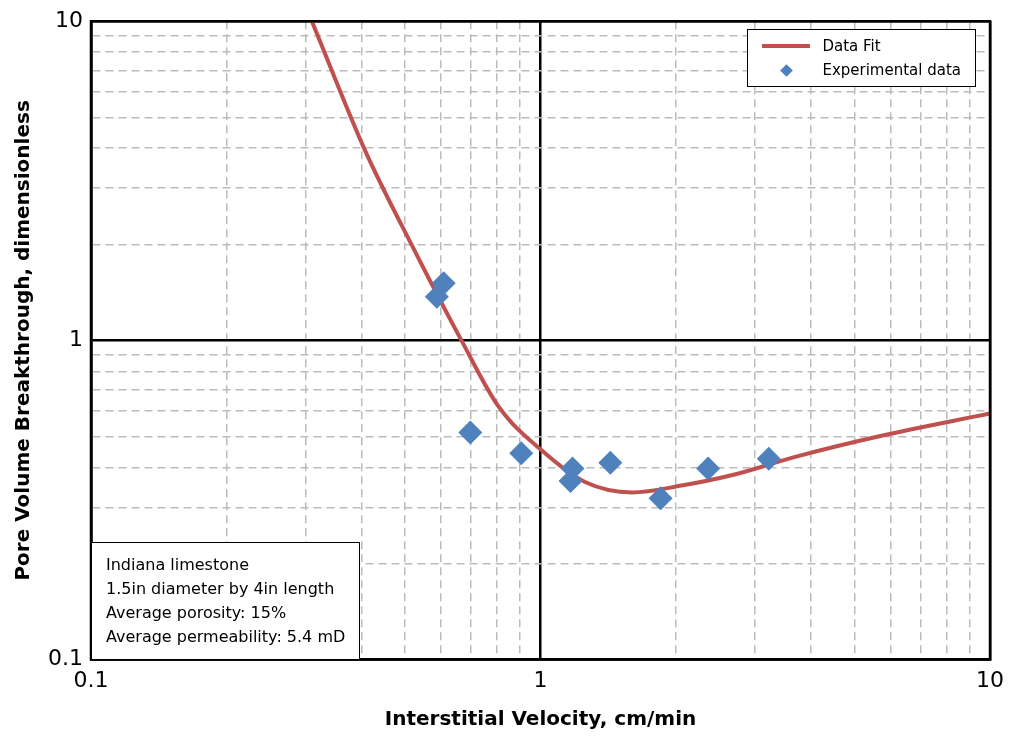 This screenshot has height=740, width=1012. Describe the element at coordinates (22, 340) in the screenshot. I see `y-axis-title: Pore Volume Breakthrough, dimensionless` at that location.